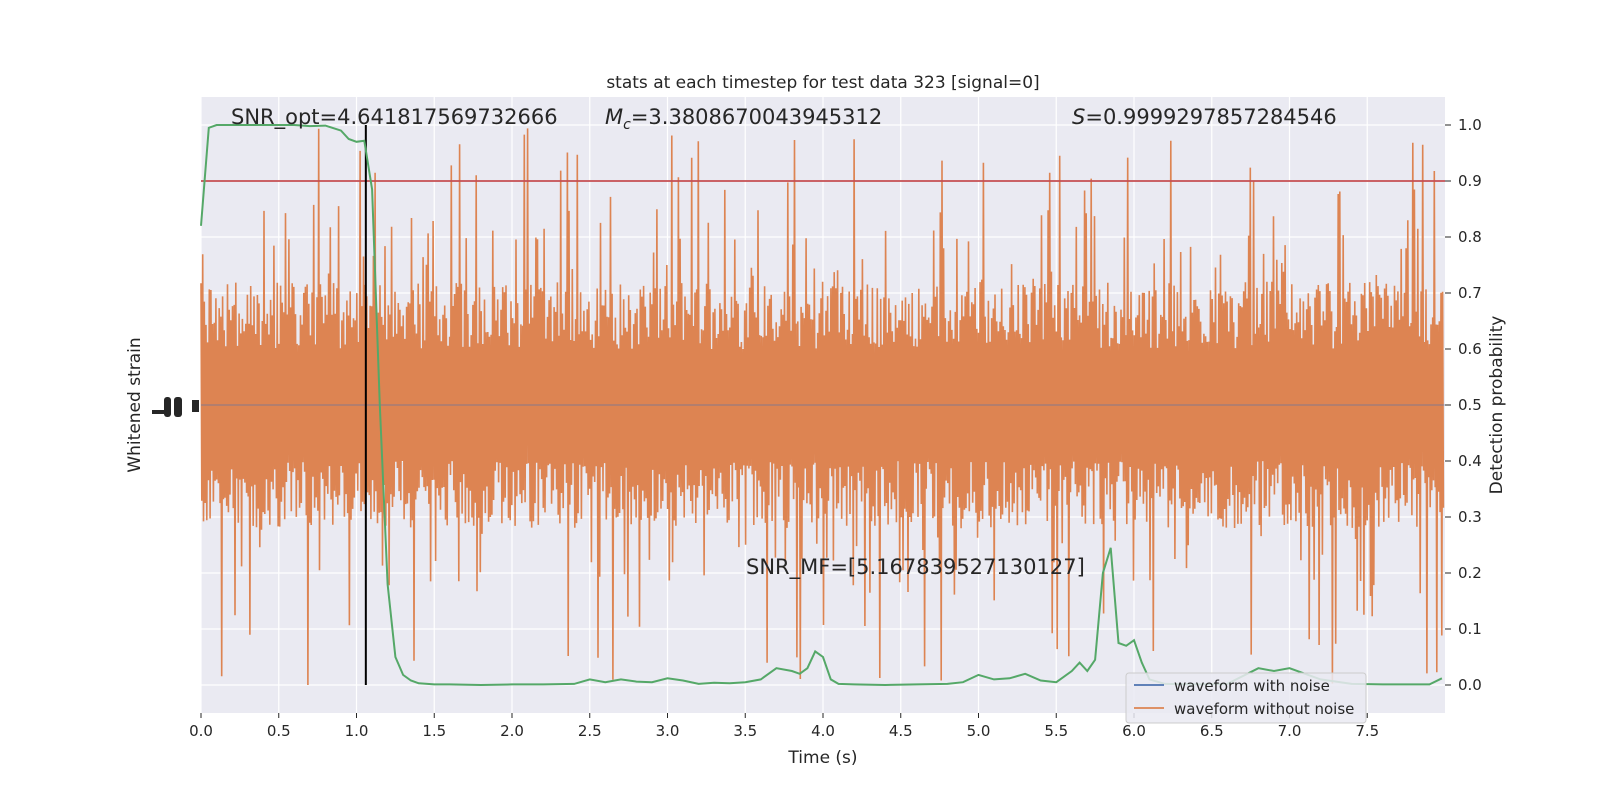  What do you see at coordinates (434, 731) in the screenshot?
I see `x-tick-label-3: 1.5` at bounding box center [434, 731].